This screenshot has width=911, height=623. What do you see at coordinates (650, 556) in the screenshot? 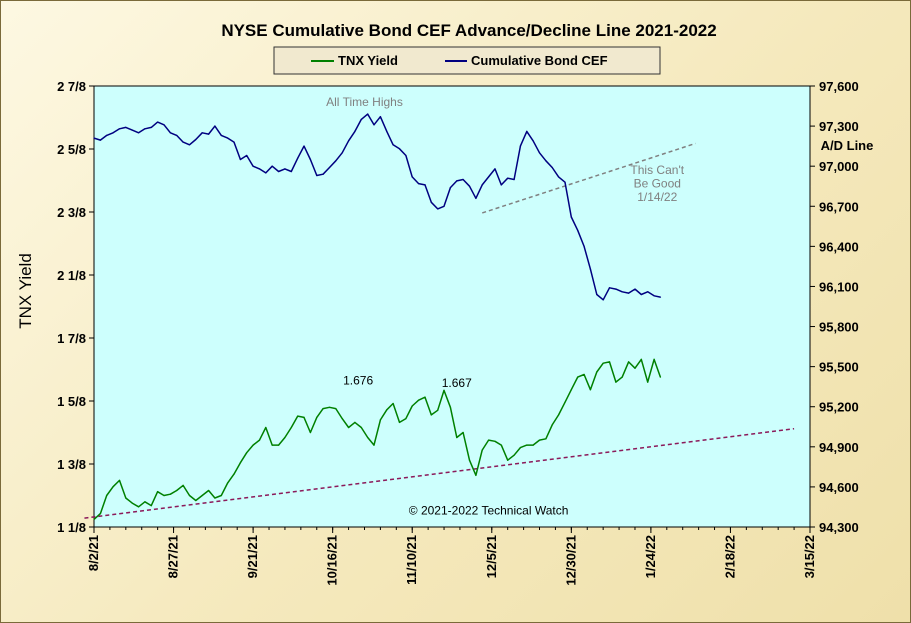
I see `x-tick-label: 1/24/22` at bounding box center [650, 556].